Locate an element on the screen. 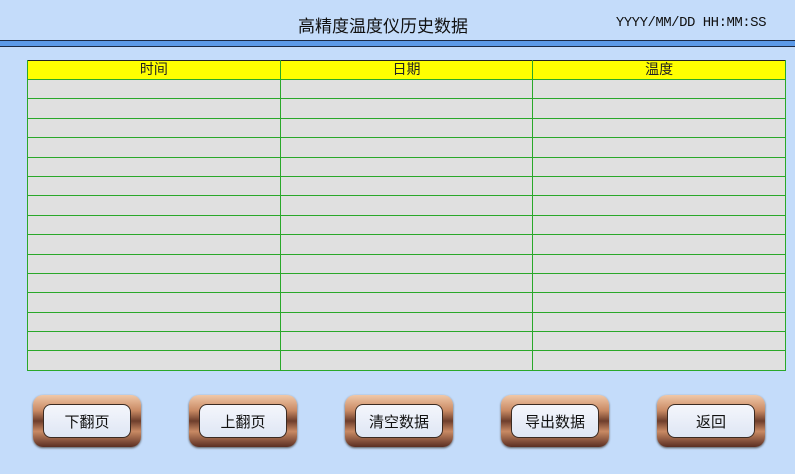 The width and height of the screenshot is (795, 474). button-label: 导出数据 is located at coordinates (555, 421).